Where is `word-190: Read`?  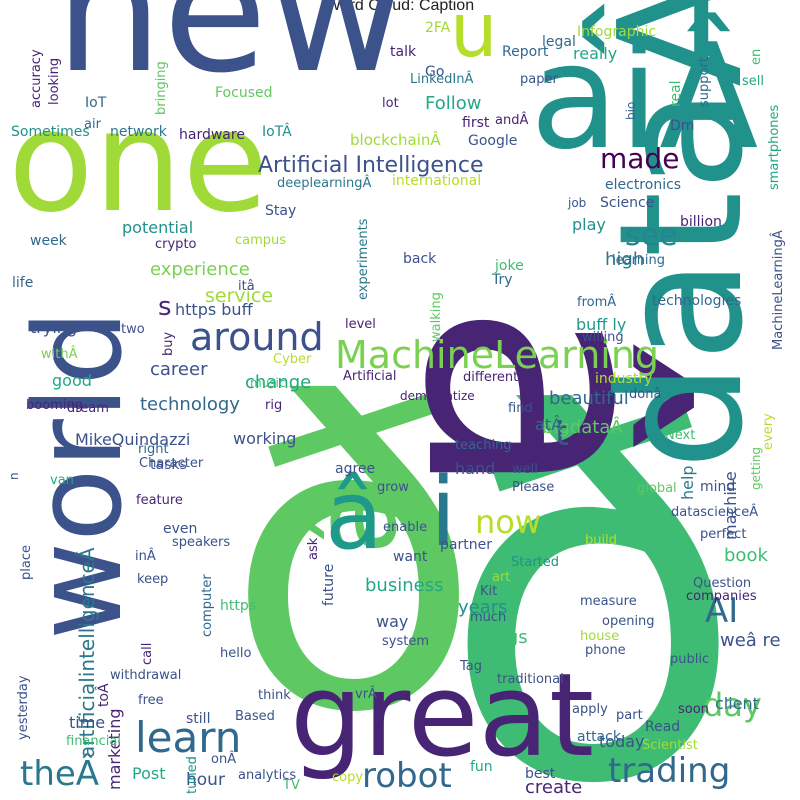 word-190: Read is located at coordinates (662, 727).